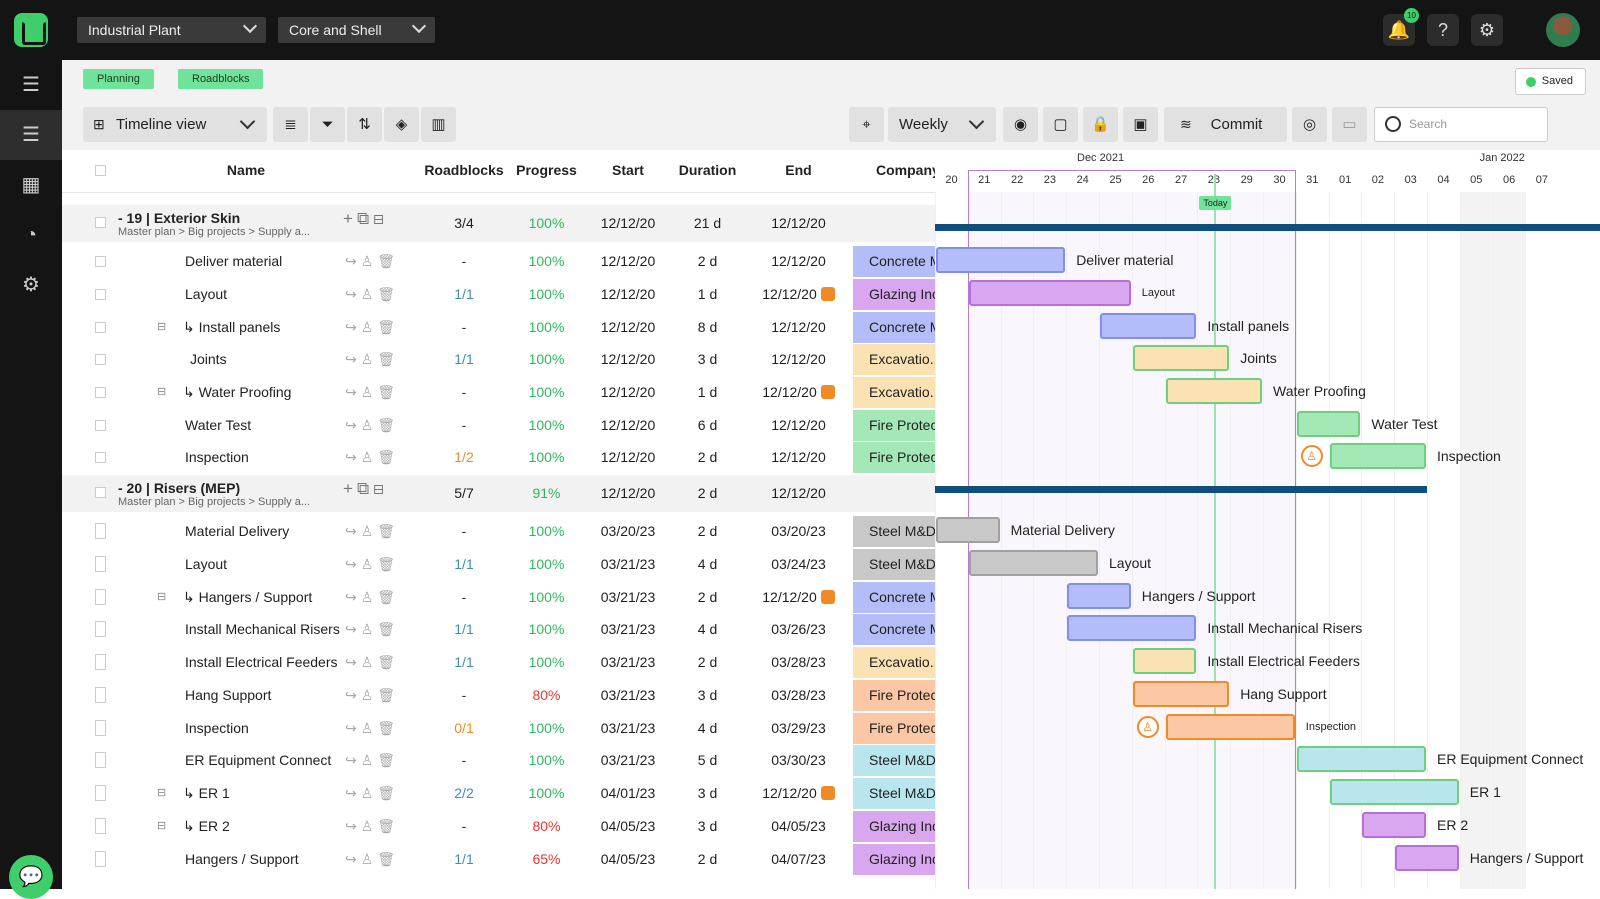  What do you see at coordinates (1309, 124) in the screenshot?
I see `eye-icon: ◎` at bounding box center [1309, 124].